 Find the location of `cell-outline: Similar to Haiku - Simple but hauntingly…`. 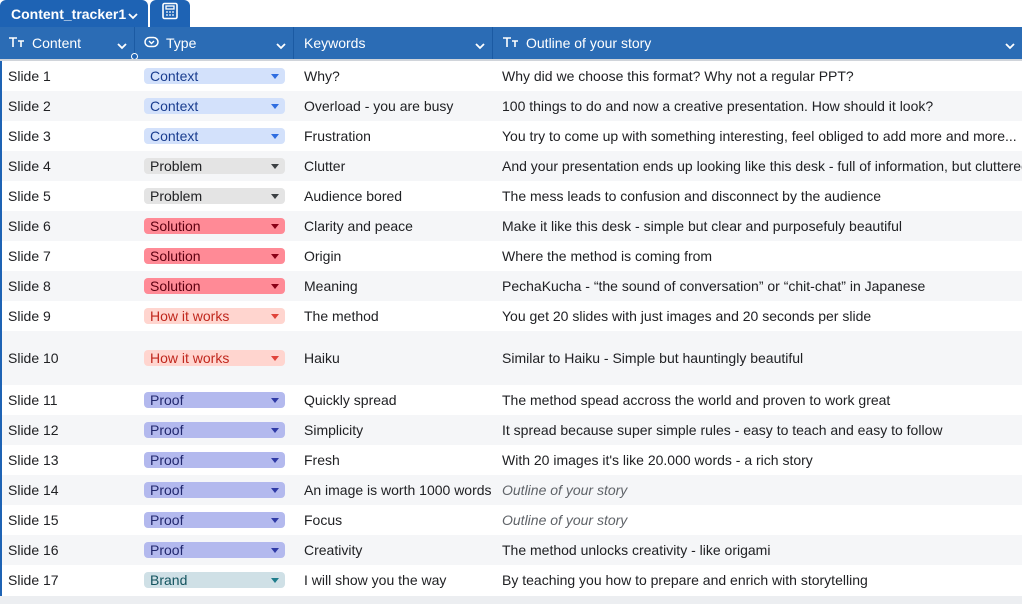

cell-outline: Similar to Haiku - Simple but hauntingly… is located at coordinates (653, 358).